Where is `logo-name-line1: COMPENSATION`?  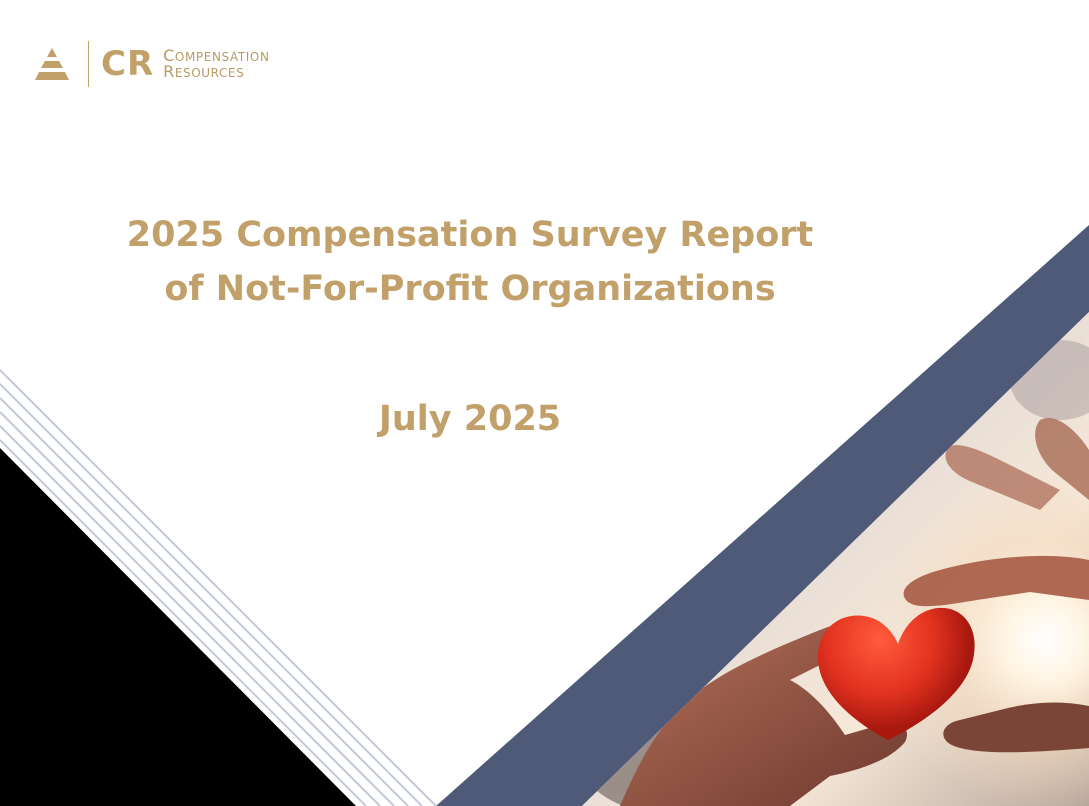 logo-name-line1: COMPENSATION is located at coordinates (216, 55).